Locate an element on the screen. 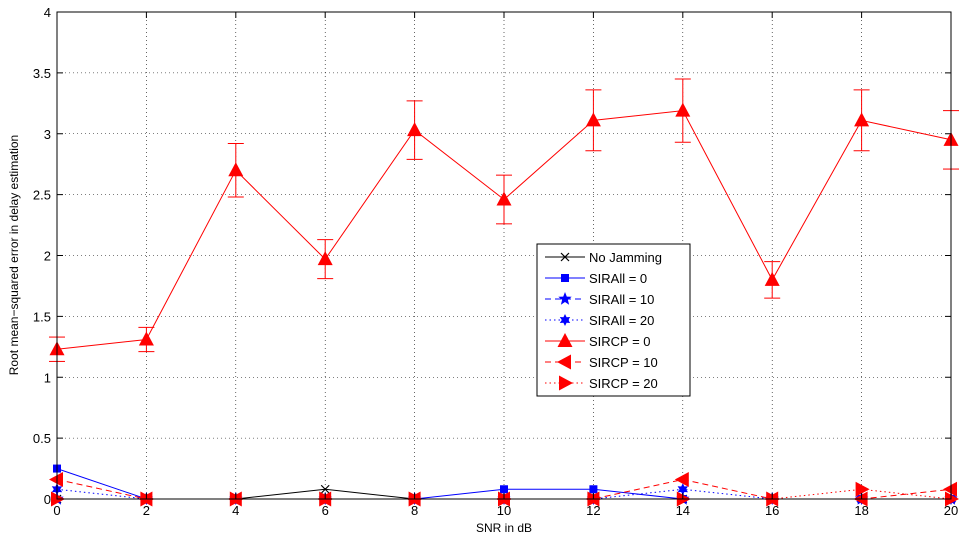 The image size is (963, 539). x-tick-label: 0 is located at coordinates (56, 510).